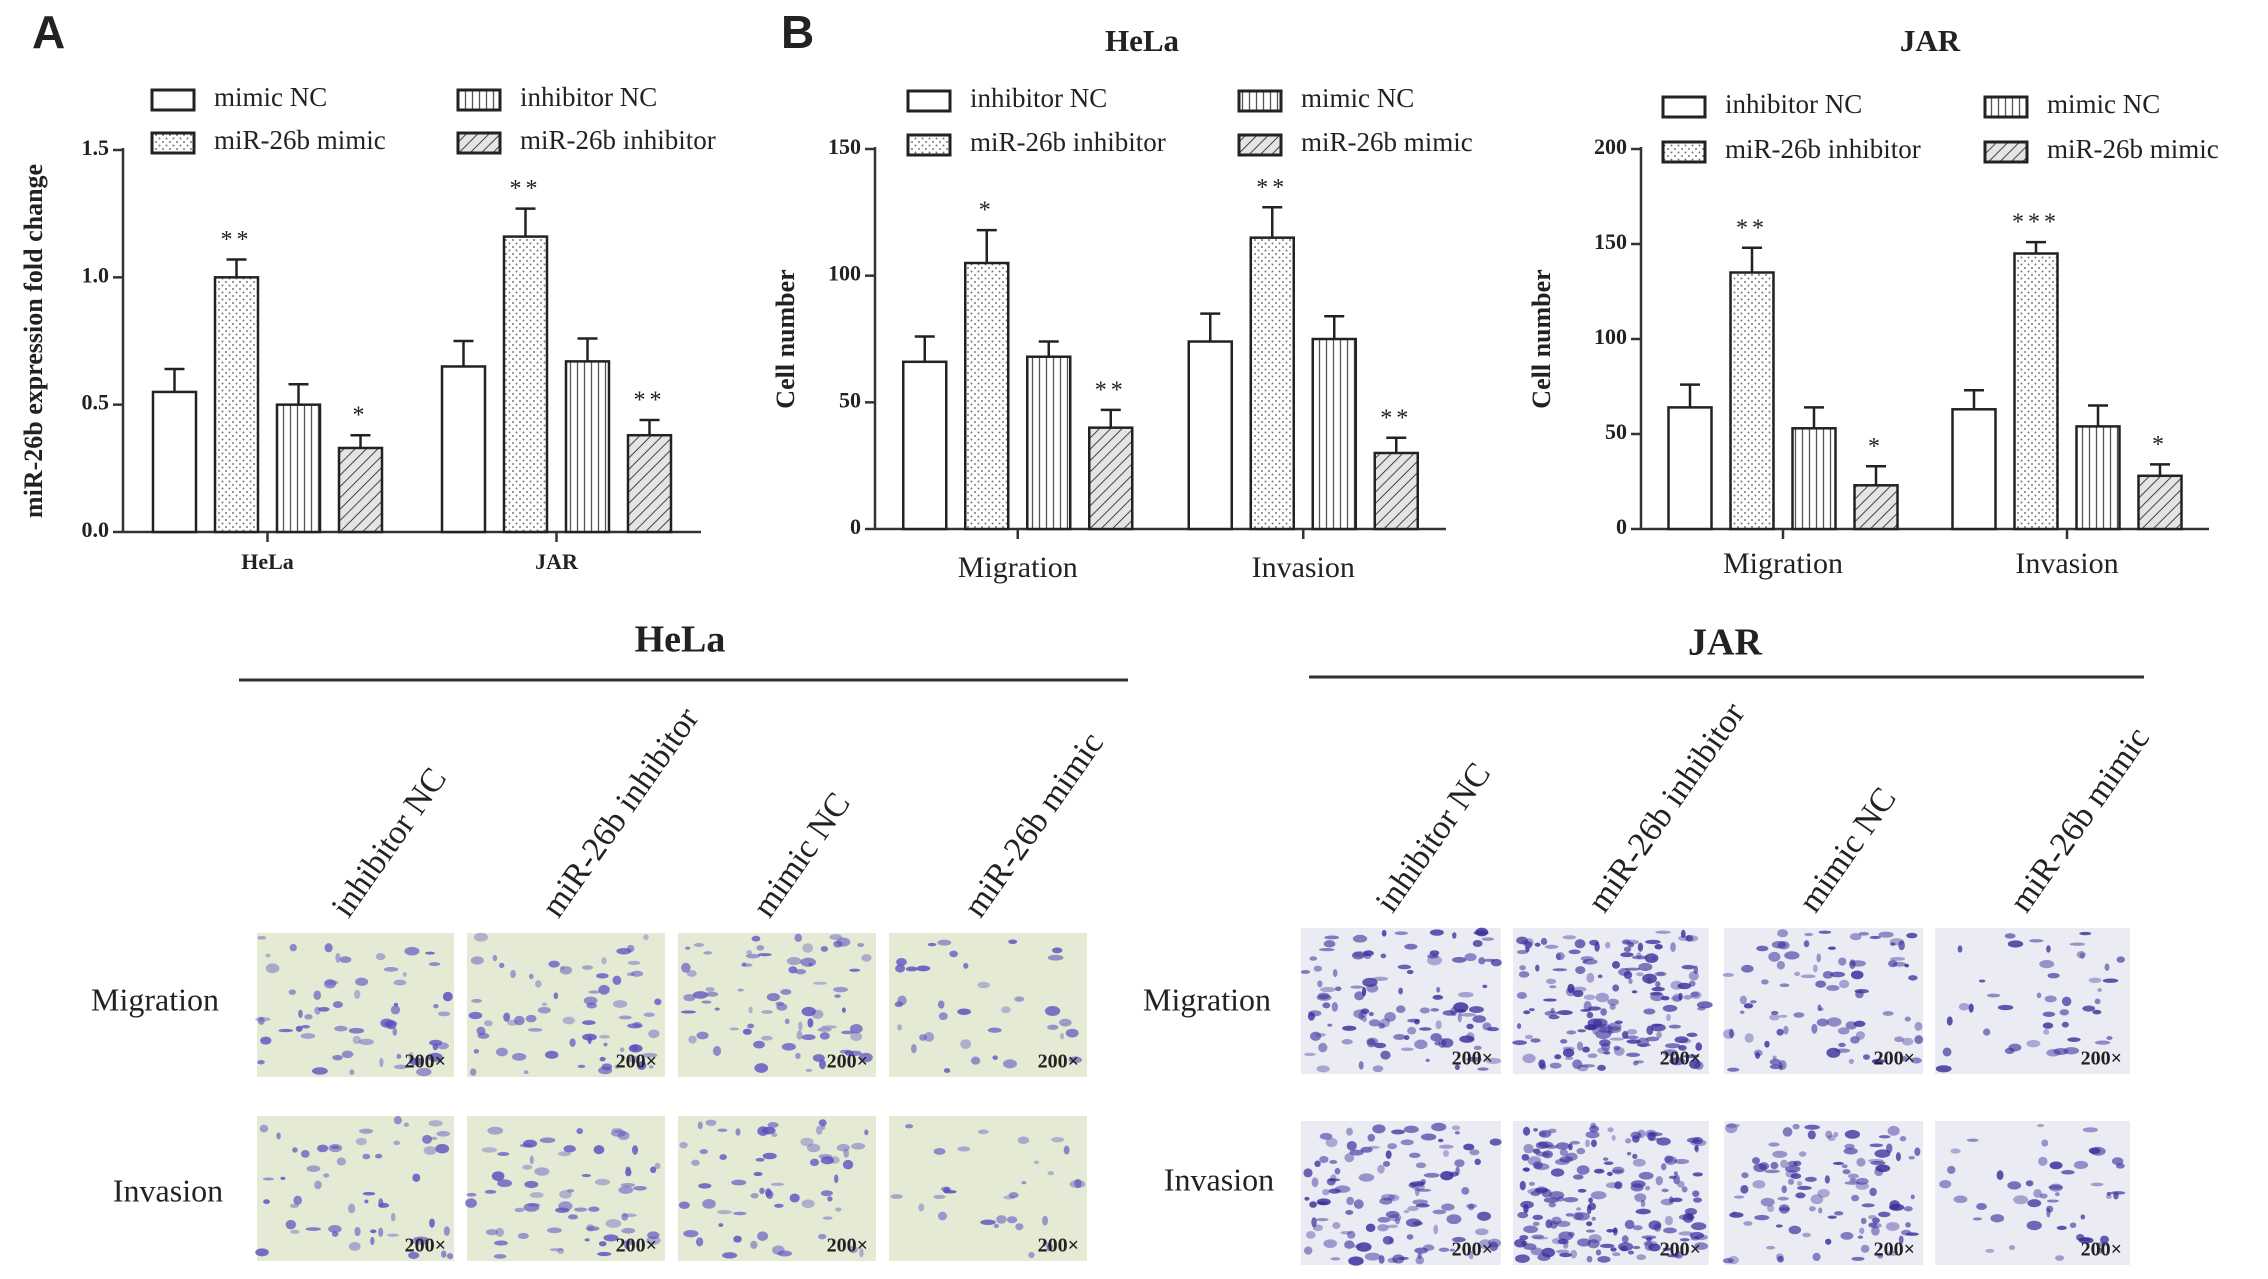 This screenshot has width=2268, height=1279. Describe the element at coordinates (96, 529) in the screenshot. I see `y-tick-label: 0.0` at that location.